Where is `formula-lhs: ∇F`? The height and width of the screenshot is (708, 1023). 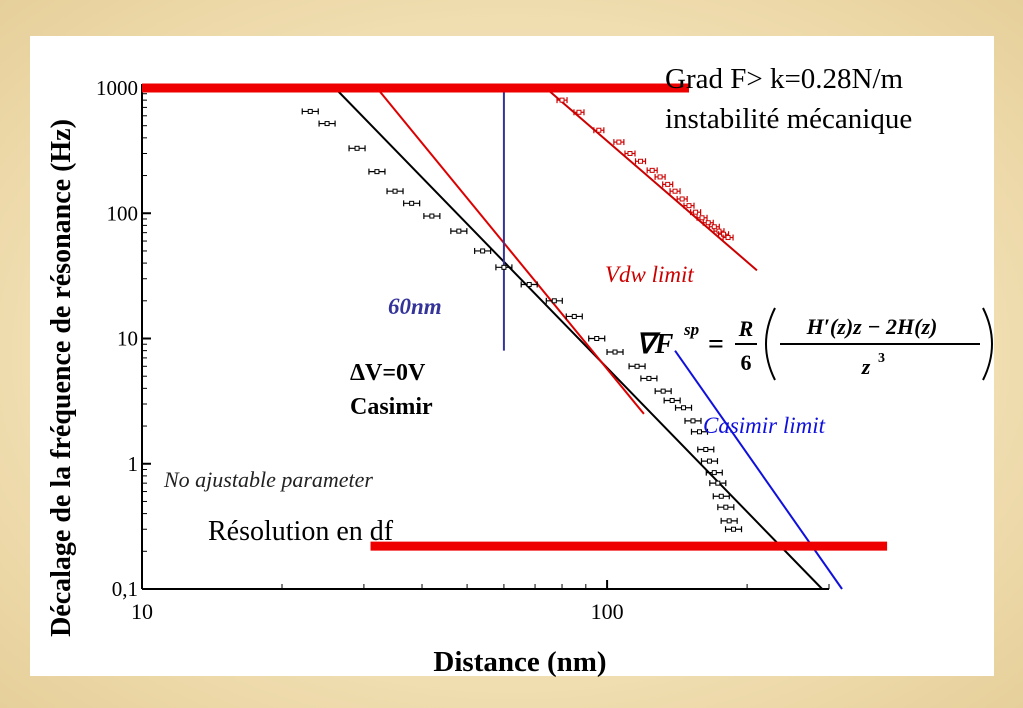 formula-lhs: ∇F is located at coordinates (655, 344).